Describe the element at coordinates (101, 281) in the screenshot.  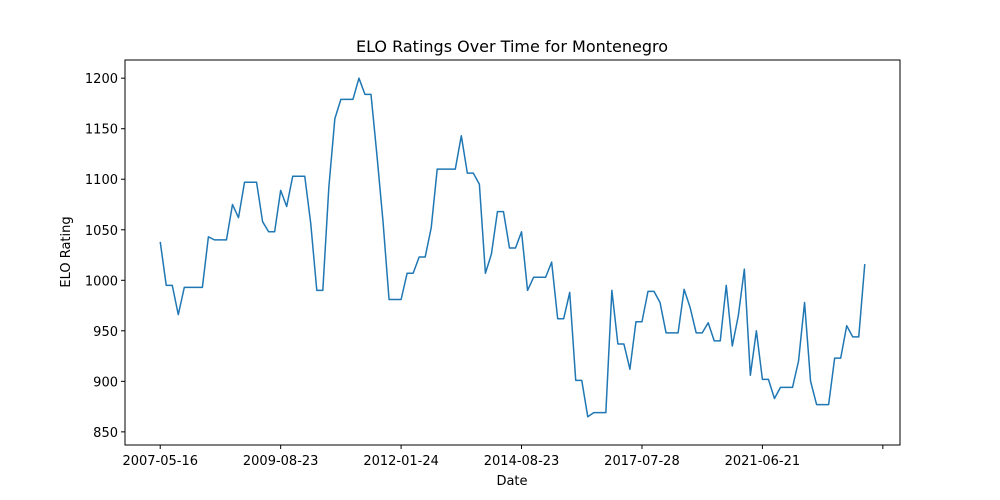
I see `y-tick-label: 1000` at that location.